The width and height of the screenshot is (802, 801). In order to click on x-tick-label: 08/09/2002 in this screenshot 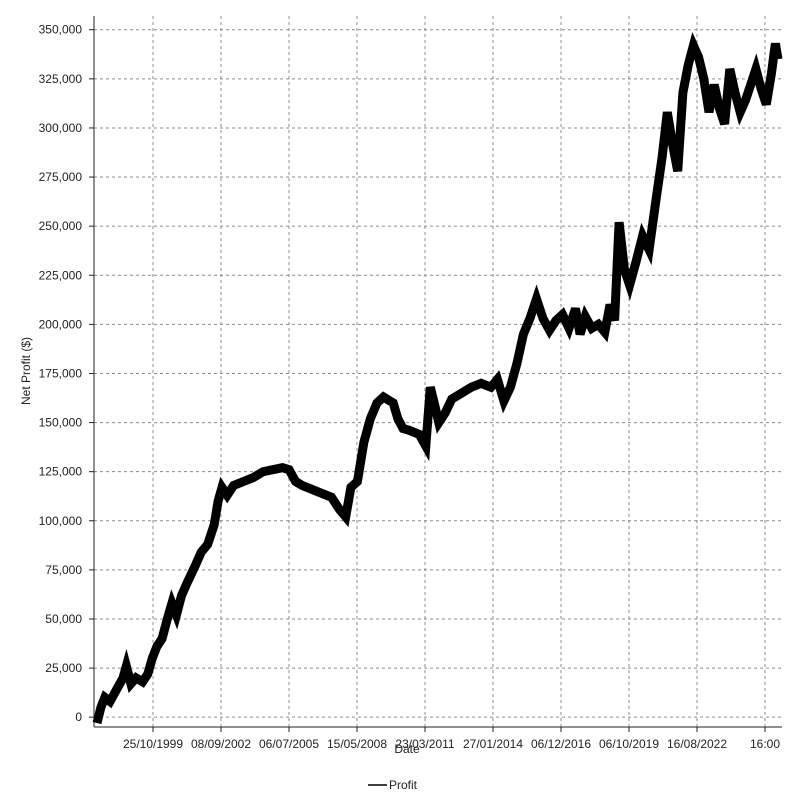, I will do `click(221, 744)`.